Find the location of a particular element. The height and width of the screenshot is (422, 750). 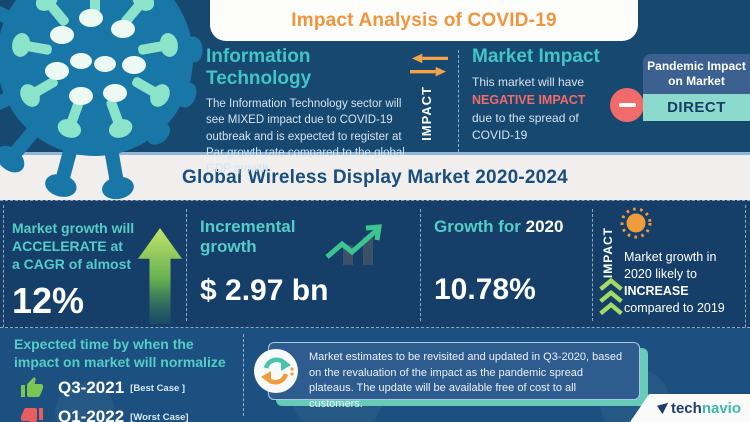

technavio-logo: tech navio is located at coordinates (690, 408).